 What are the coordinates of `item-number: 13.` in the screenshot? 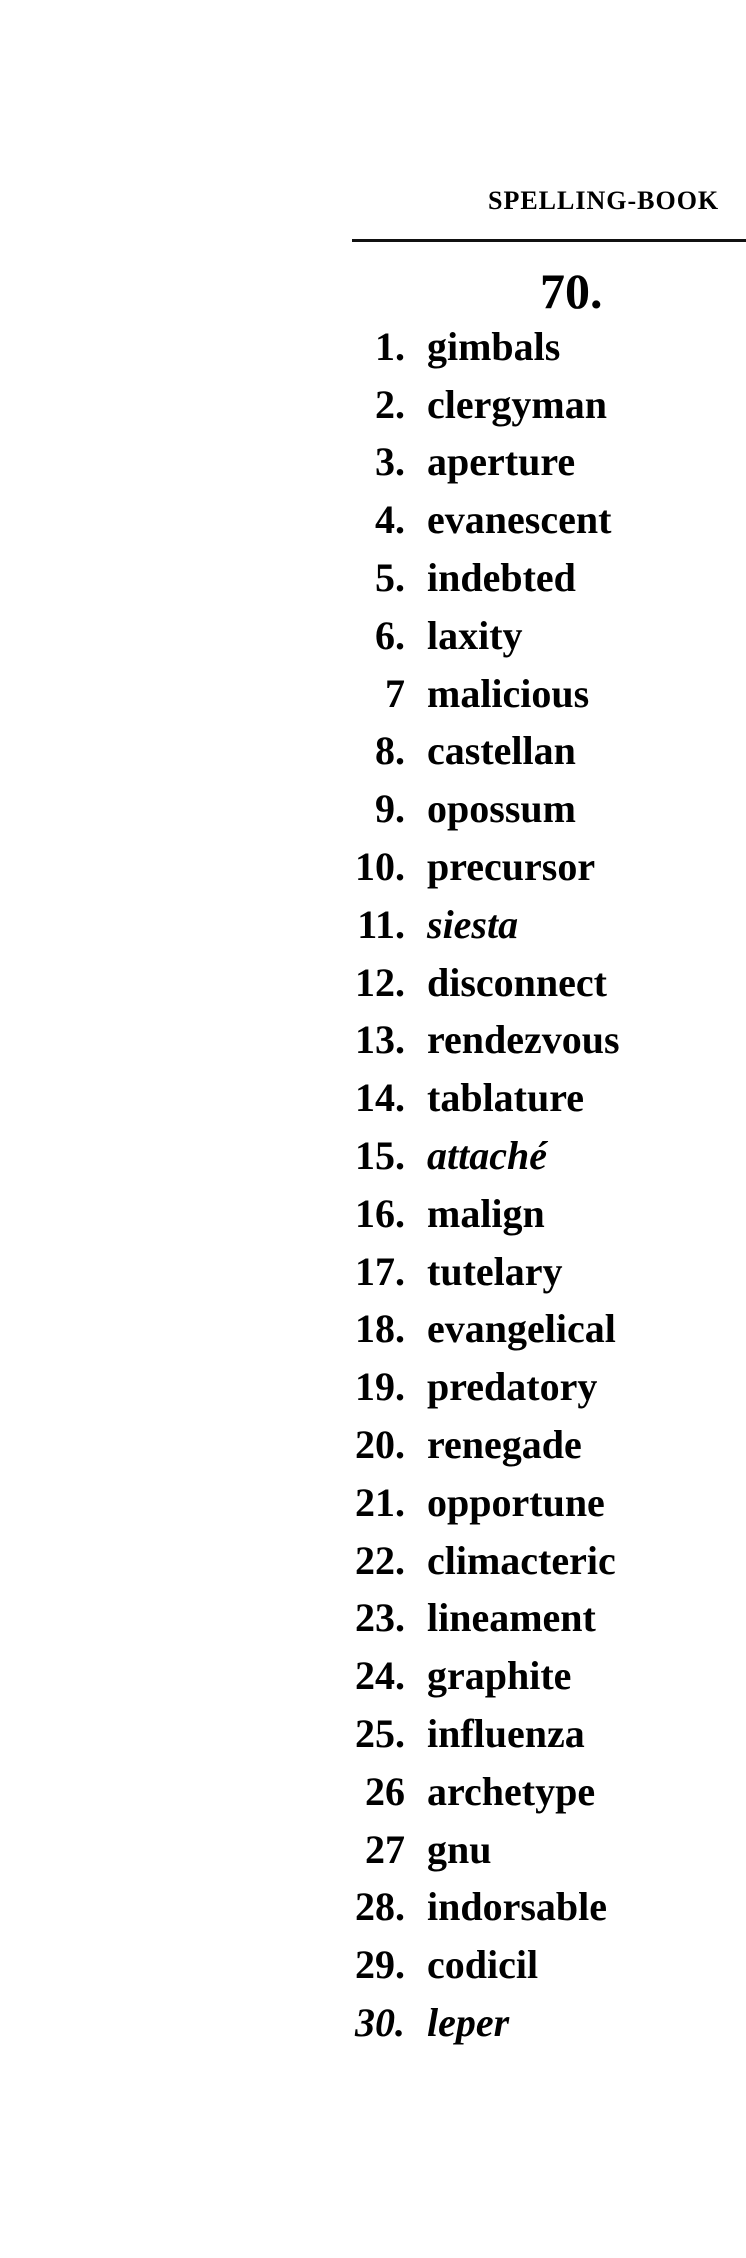 It's located at (380, 1040).